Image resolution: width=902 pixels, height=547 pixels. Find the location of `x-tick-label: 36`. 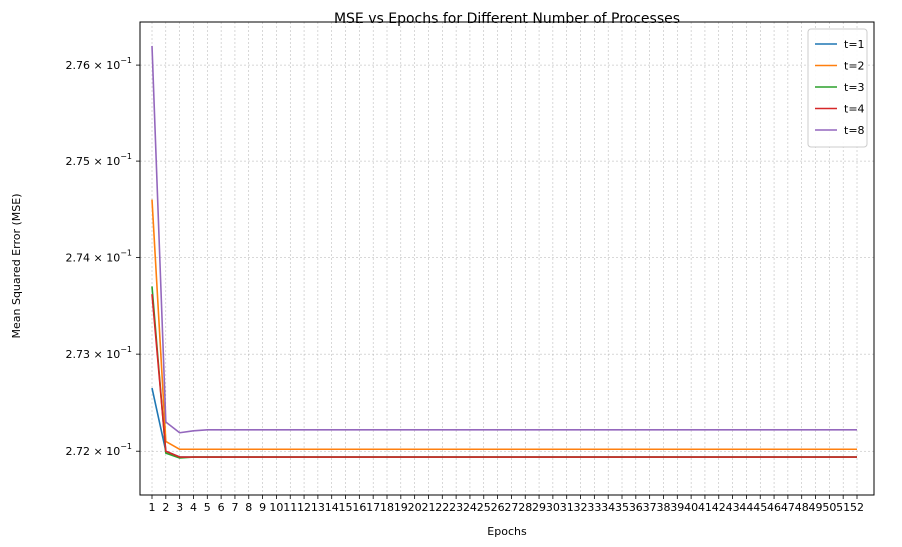

x-tick-label: 36 is located at coordinates (636, 507).